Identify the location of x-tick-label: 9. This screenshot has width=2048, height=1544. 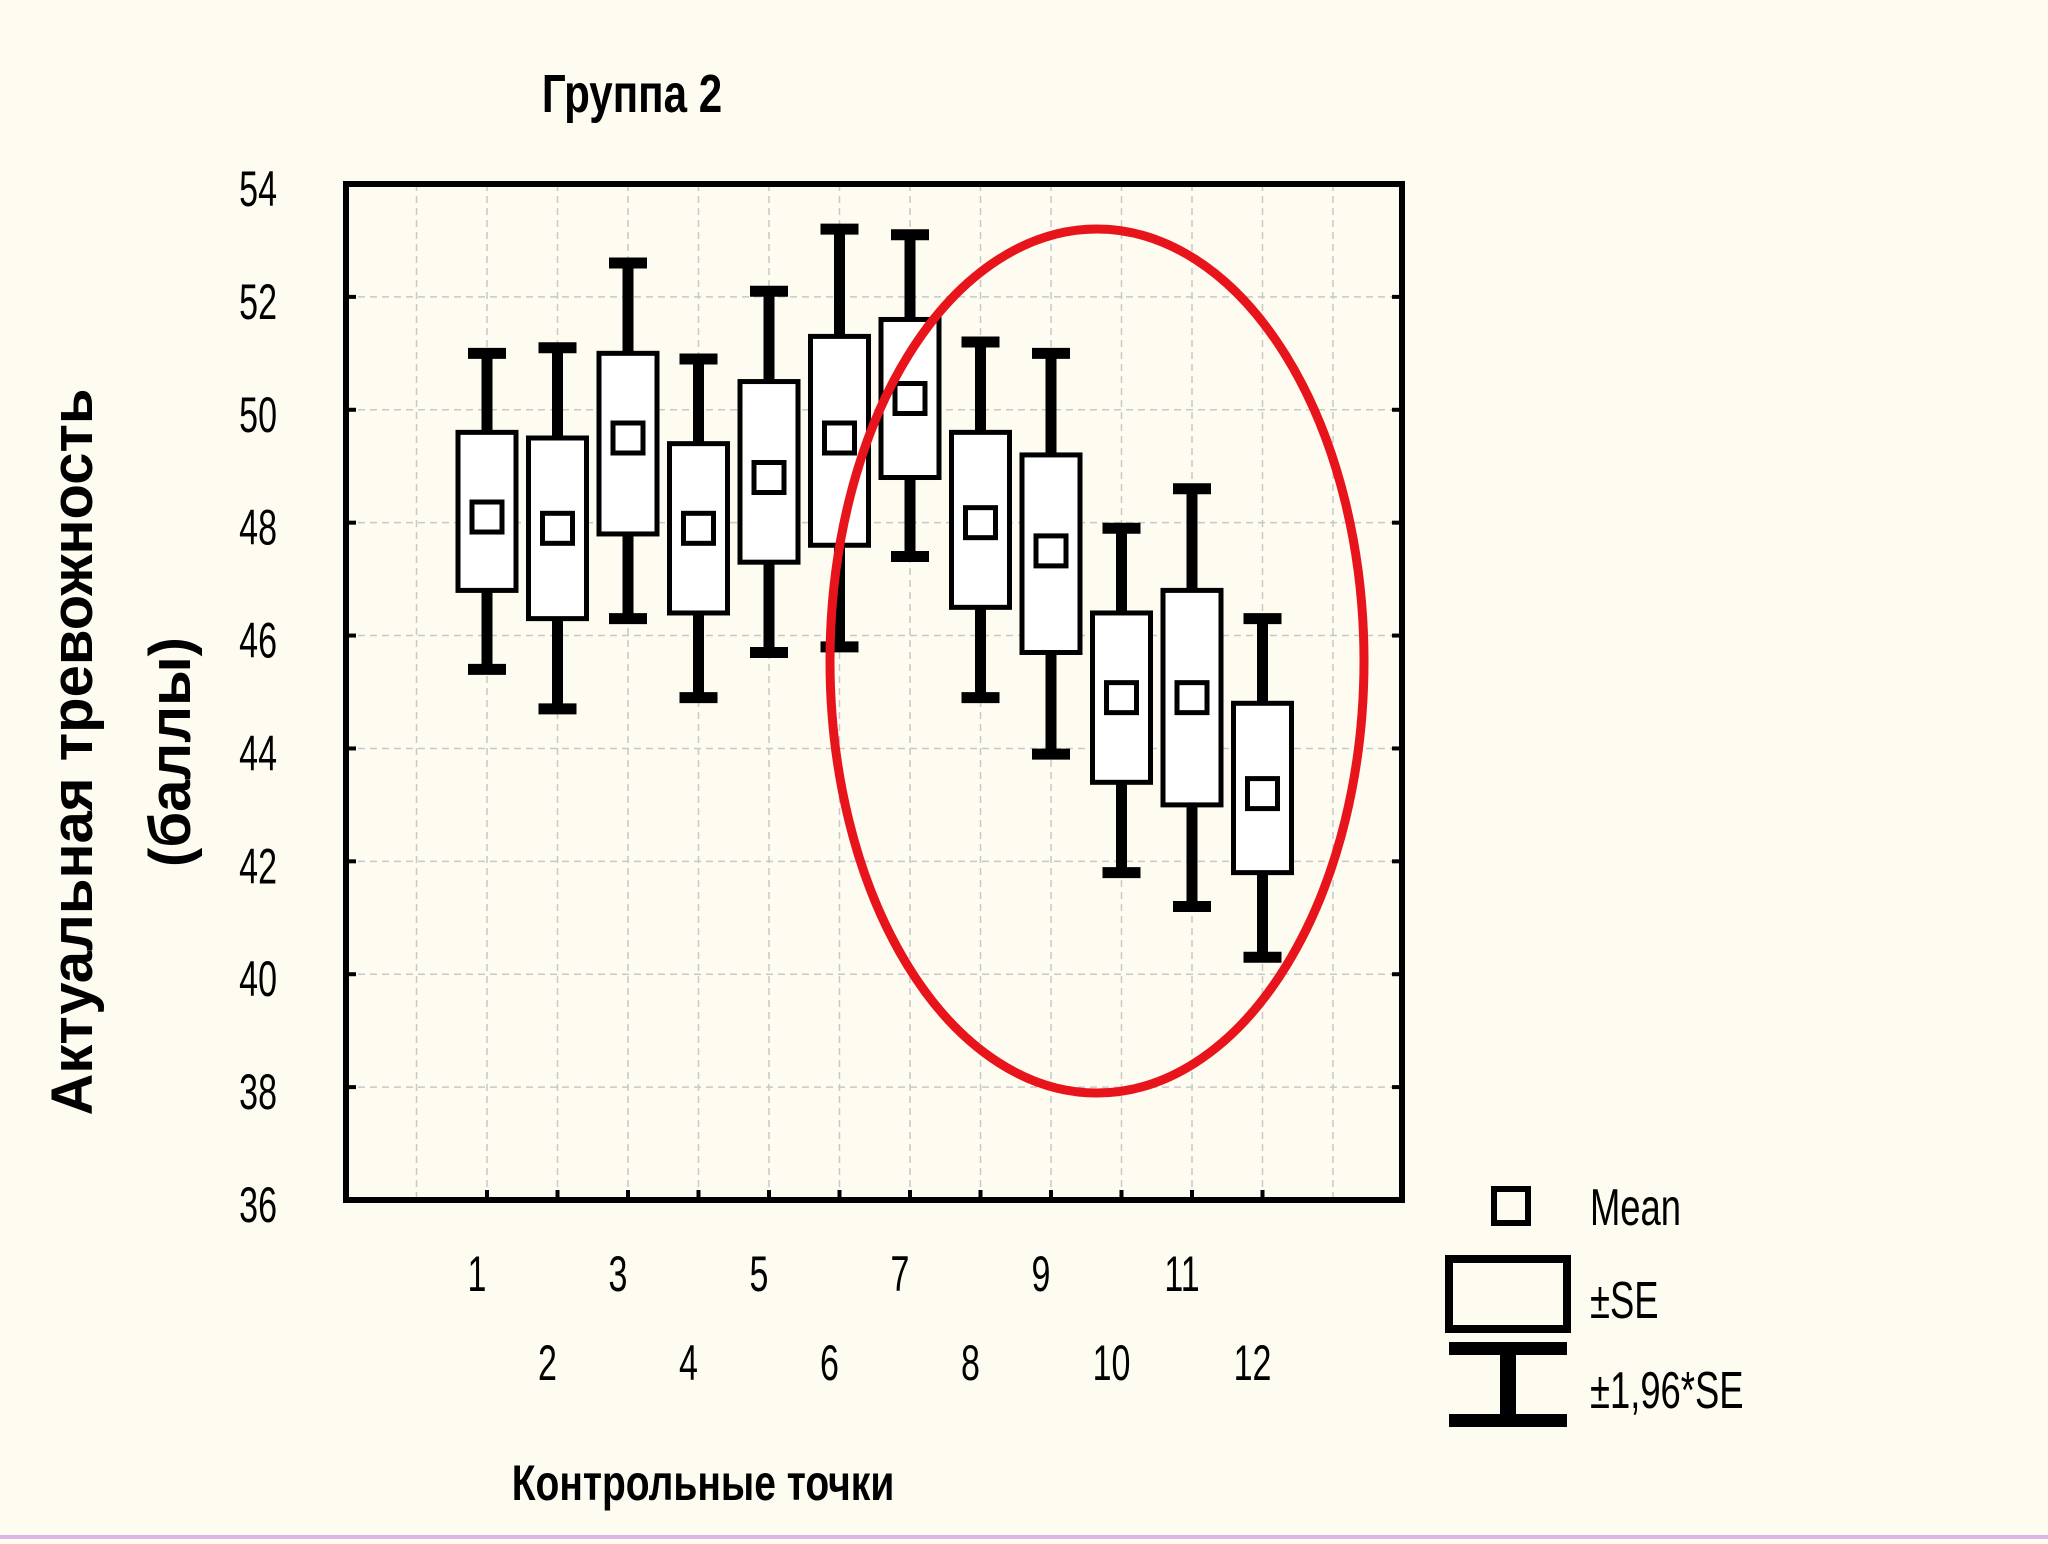
(1041, 1275).